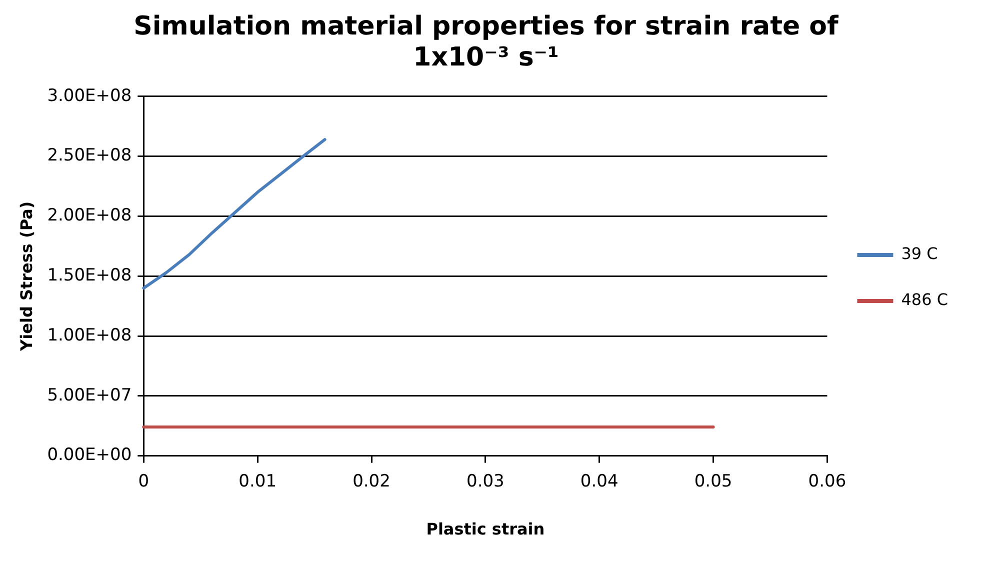 Image resolution: width=984 pixels, height=561 pixels. What do you see at coordinates (485, 529) in the screenshot?
I see `x-axis-title: Plastic strain` at bounding box center [485, 529].